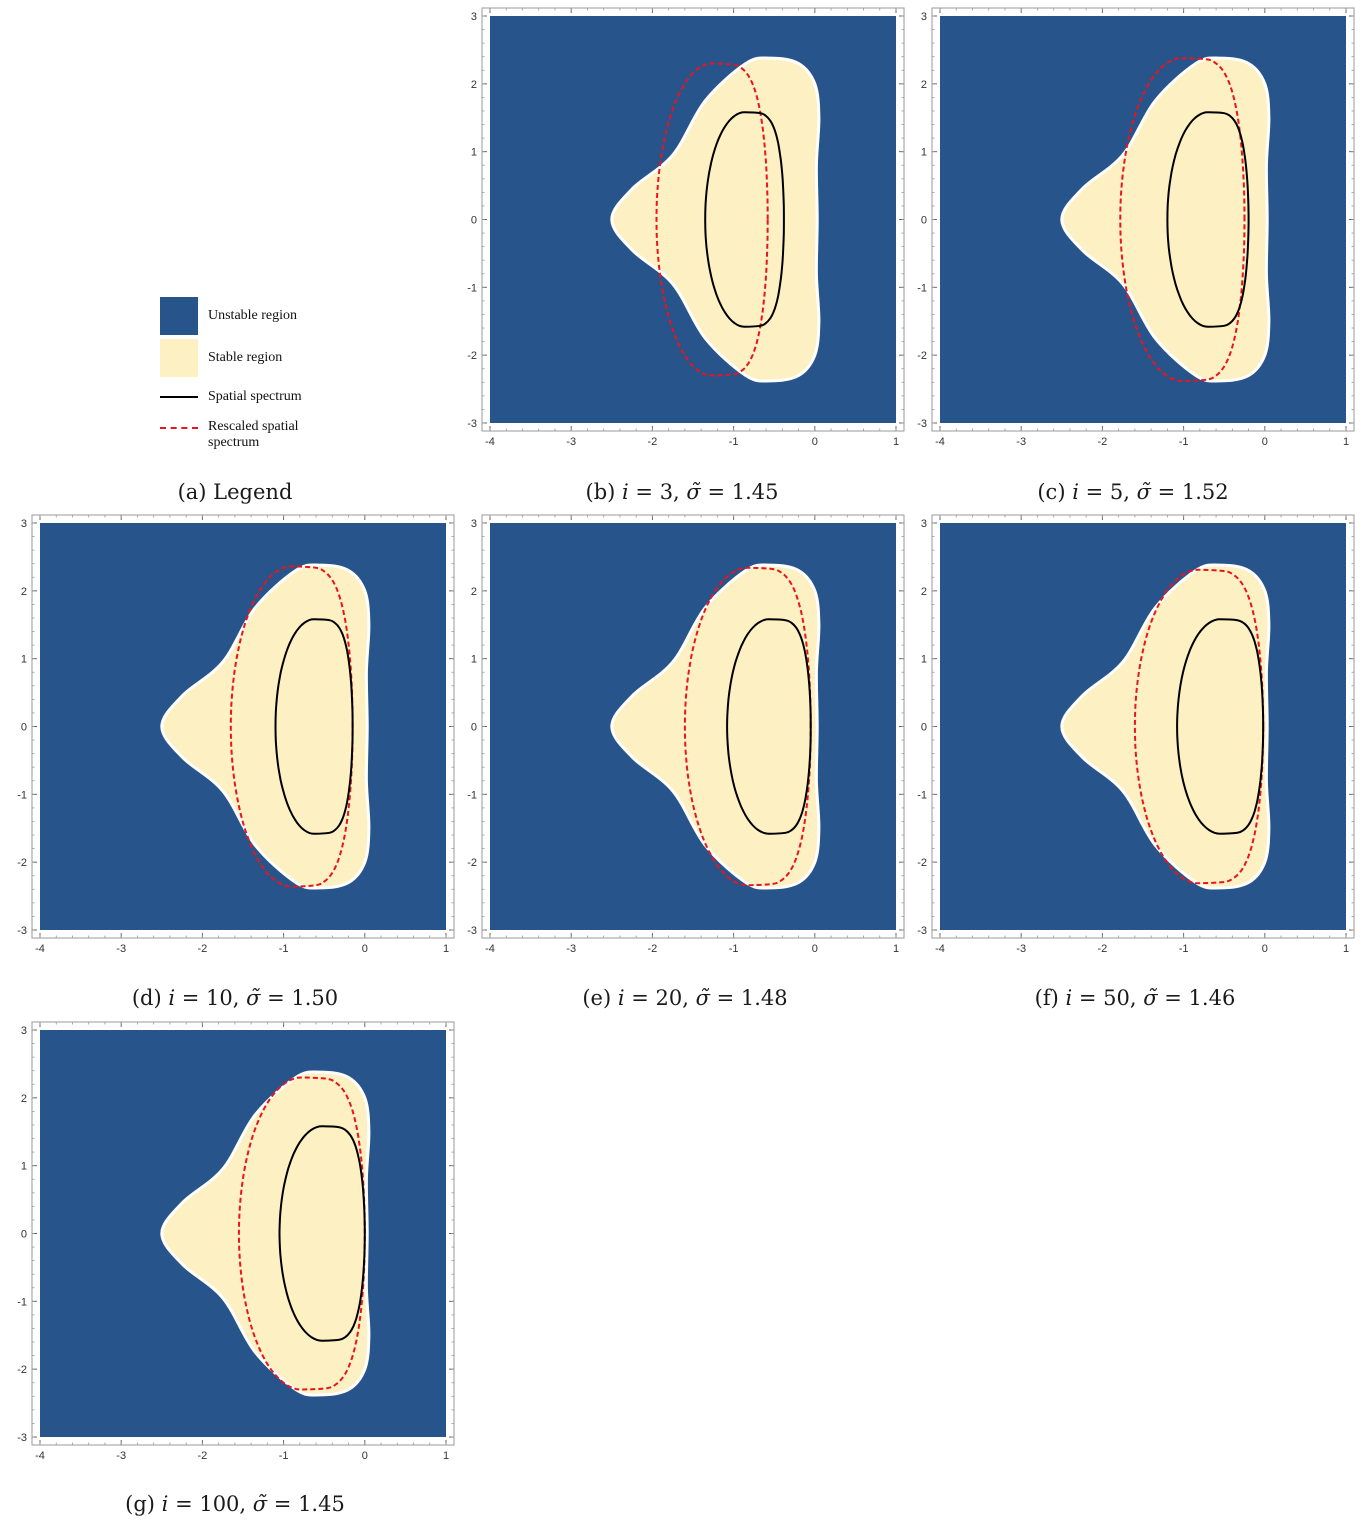 This screenshot has width=1362, height=1522. I want to click on panel-c: -4 -3 -2 -1 0 1 -3 -2 -1 0 1 2 3, so click(1132, 235).